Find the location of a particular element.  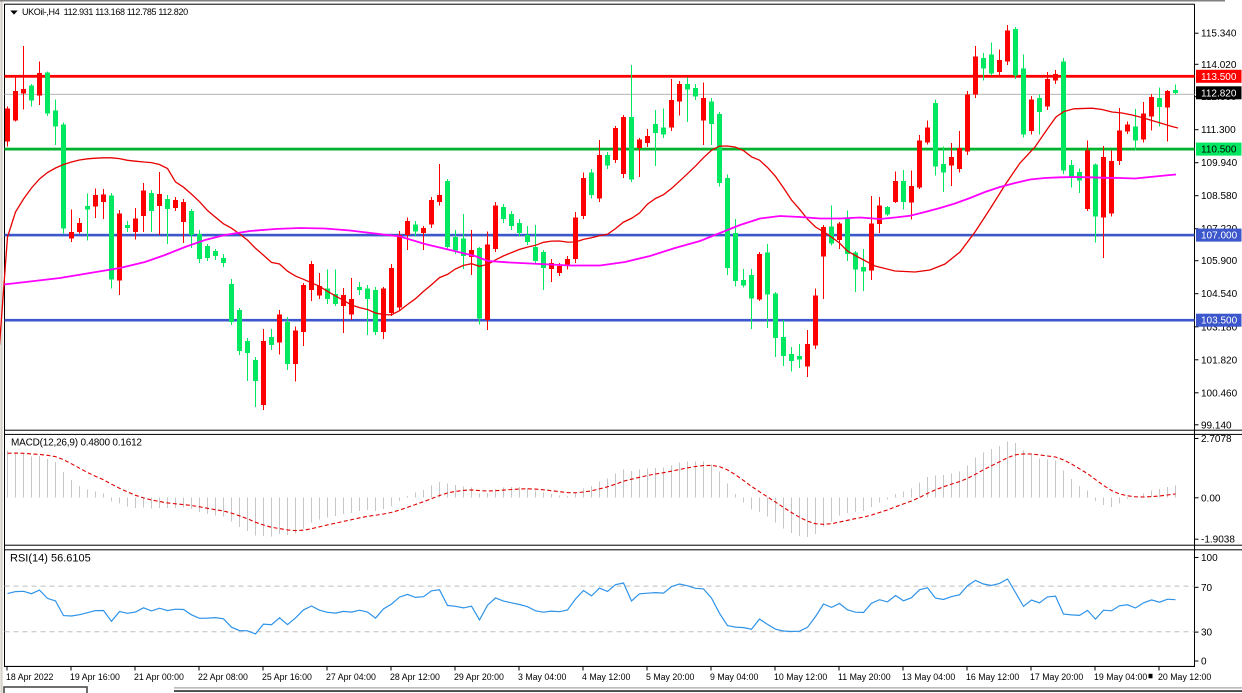

svg-text: 16 May 12:00 is located at coordinates (992, 677).